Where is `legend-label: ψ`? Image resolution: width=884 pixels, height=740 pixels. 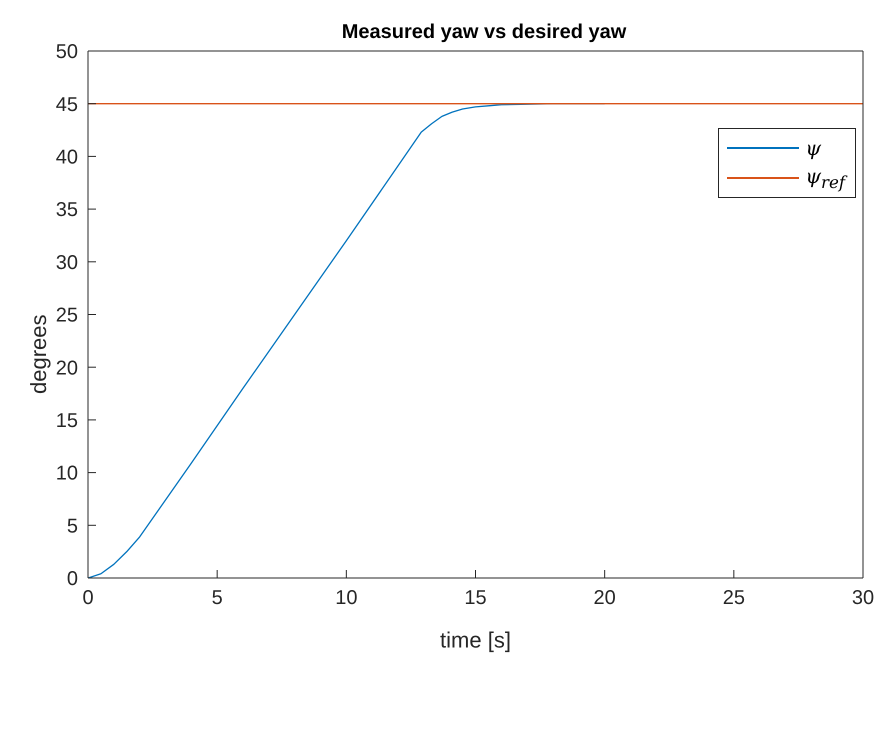 legend-label: ψ is located at coordinates (813, 148).